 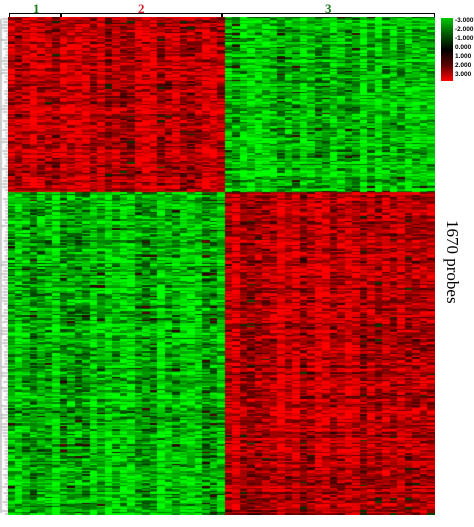 What do you see at coordinates (464, 38) in the screenshot?
I see `legend-tick-2: -1.000` at bounding box center [464, 38].